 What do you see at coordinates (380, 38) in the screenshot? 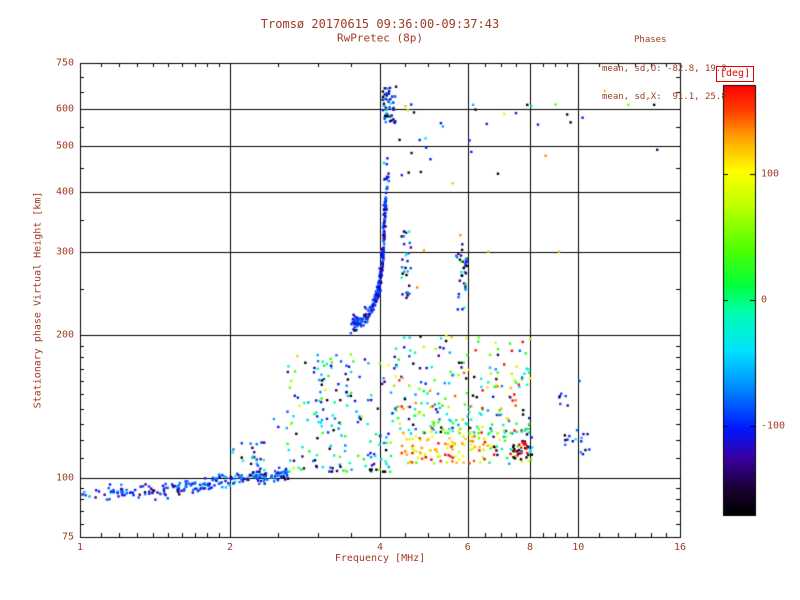
I see `plot-subtitle: RwPretec (8p)` at bounding box center [380, 38].